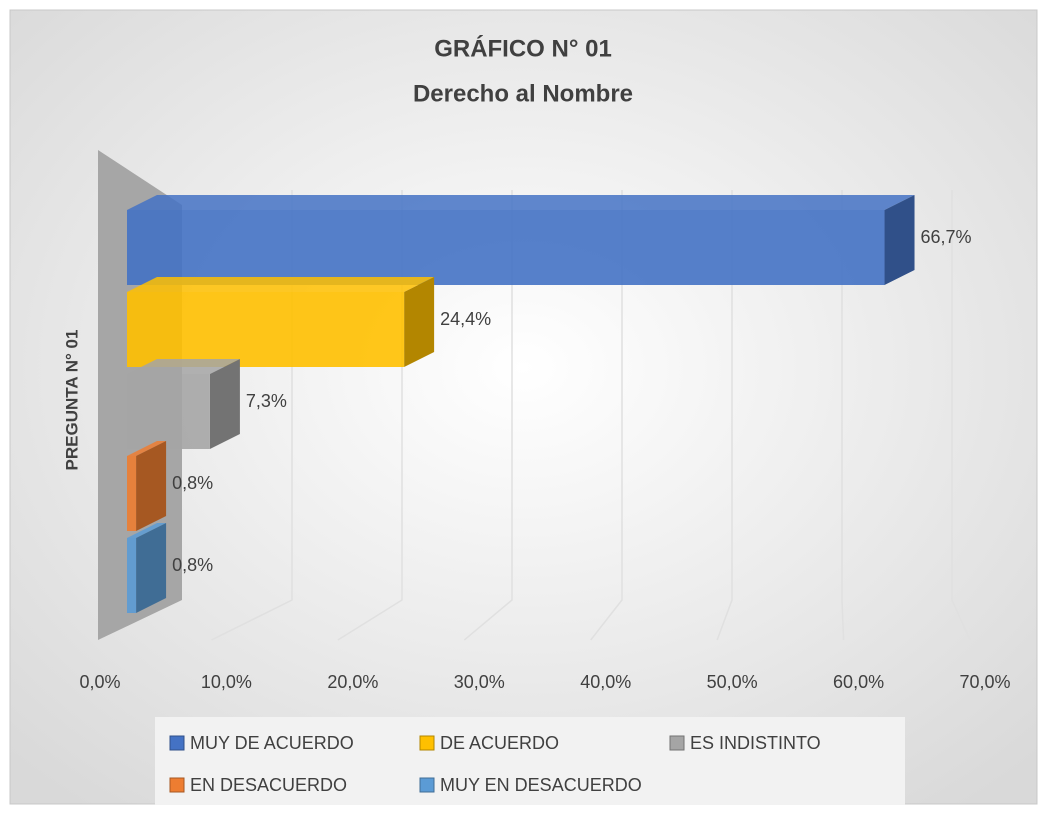 The image size is (1047, 819). Describe the element at coordinates (499, 743) in the screenshot. I see `legend-label: DE ACUERDO` at that location.